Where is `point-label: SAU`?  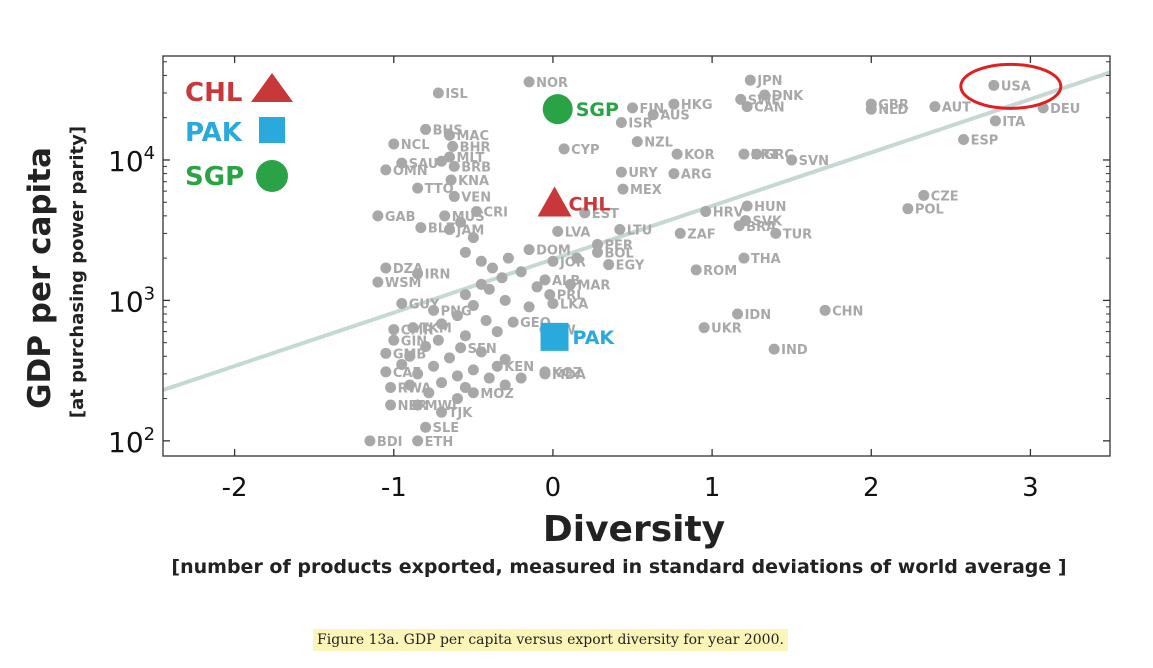
point-label: SAU is located at coordinates (424, 164).